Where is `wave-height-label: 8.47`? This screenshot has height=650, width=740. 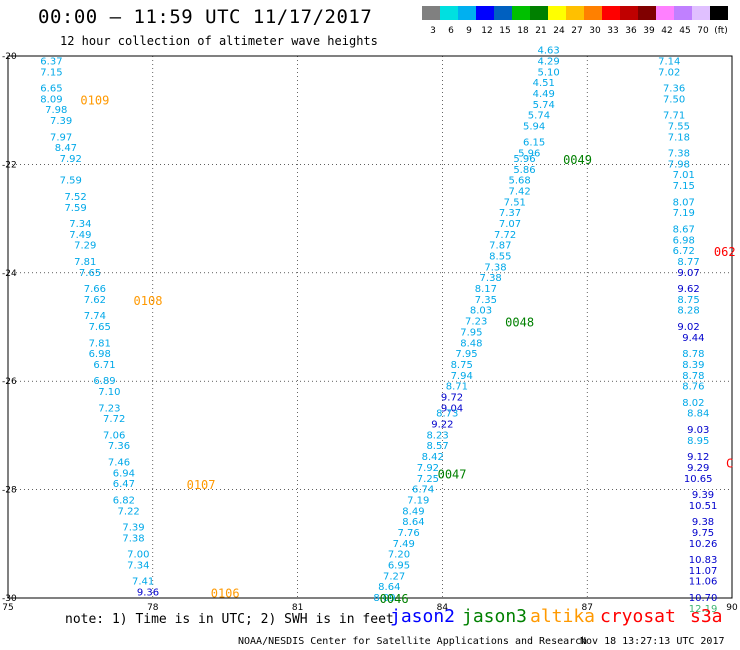
wave-height-label: 8.47 is located at coordinates (66, 148).